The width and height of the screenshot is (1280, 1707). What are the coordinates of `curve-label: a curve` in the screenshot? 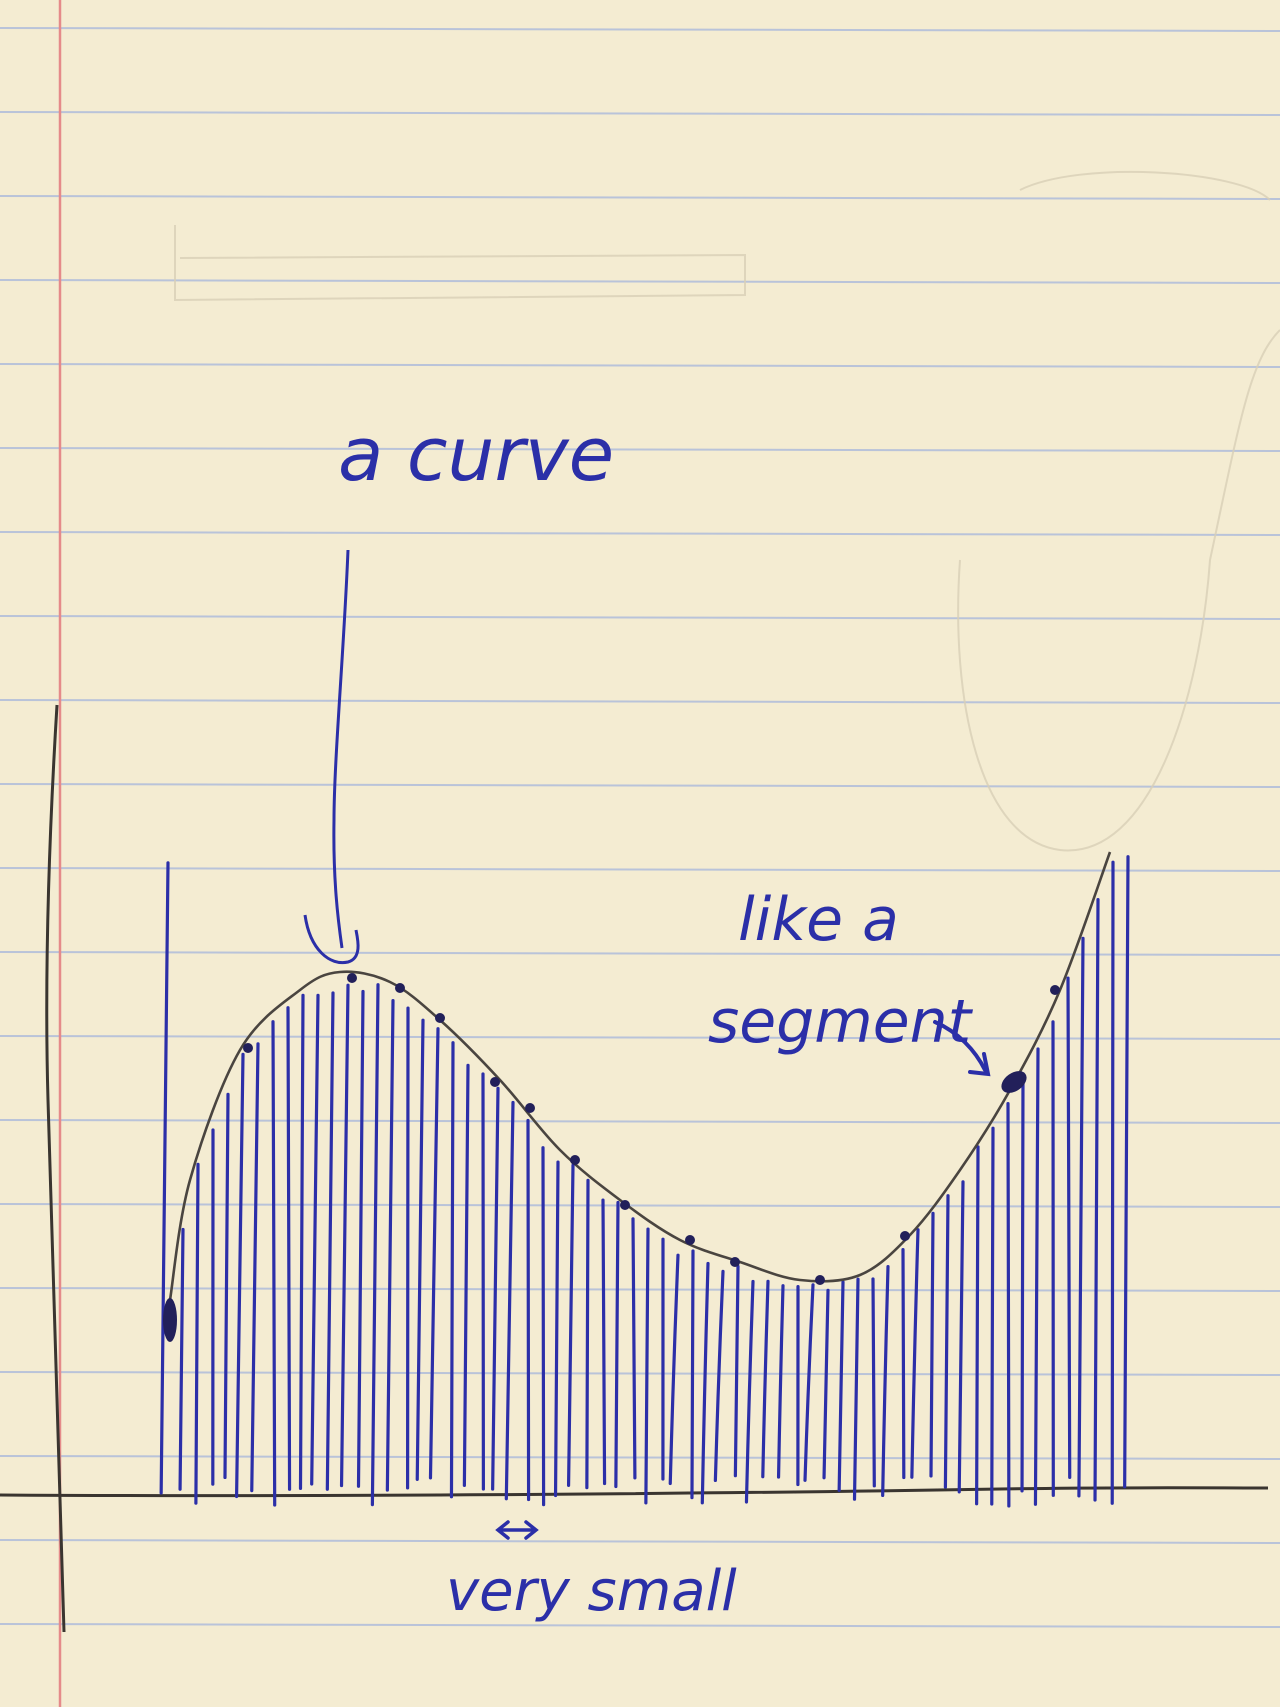 It's located at (476, 455).